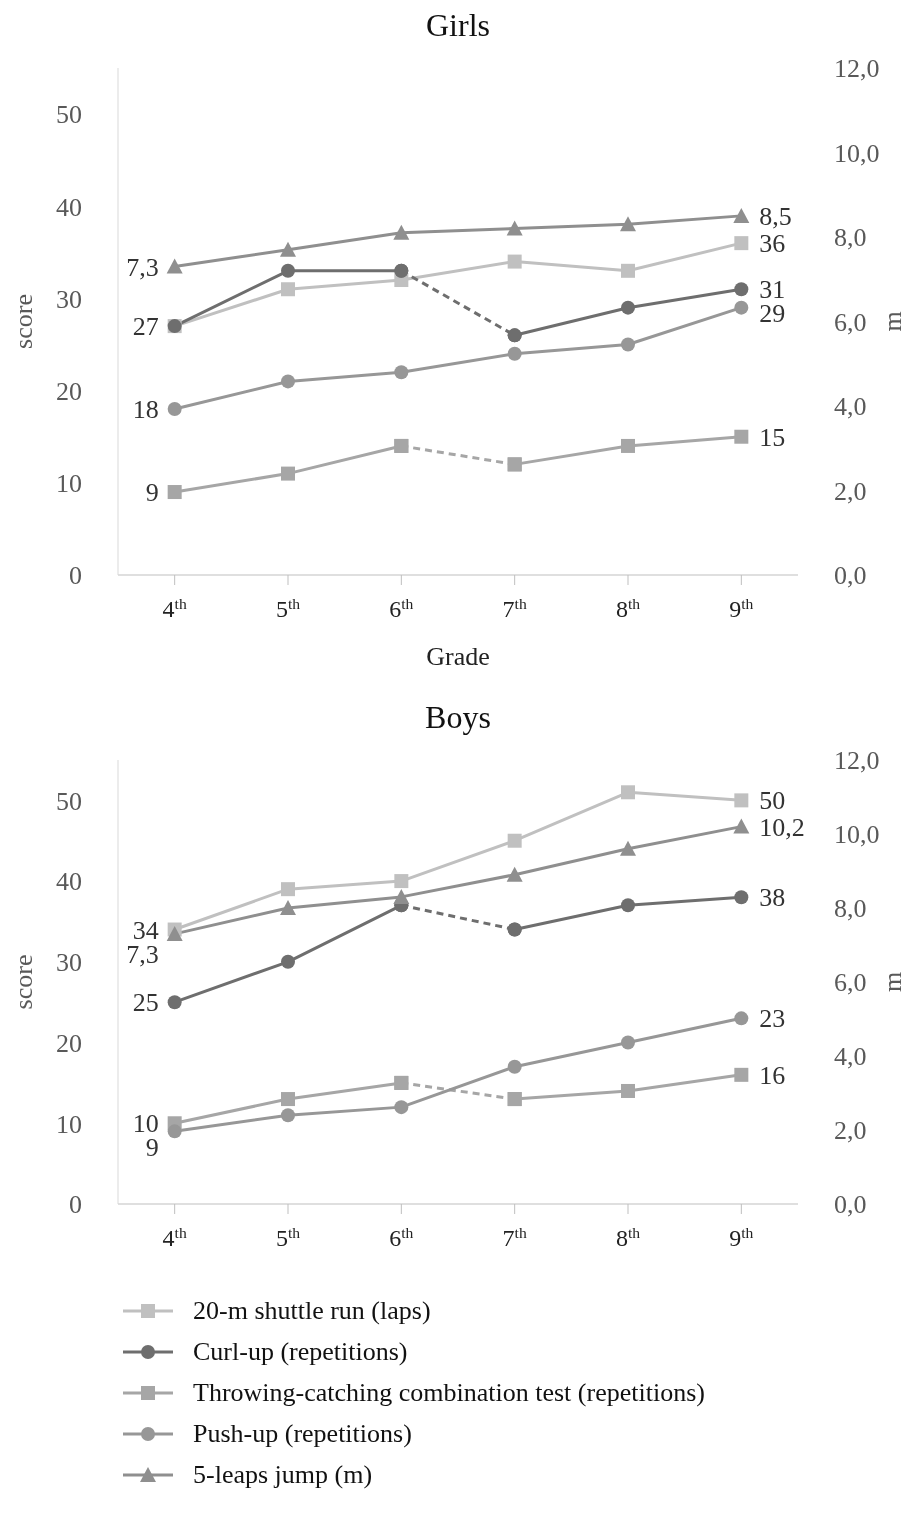  I want to click on chart-title: Boys, so click(458, 717).